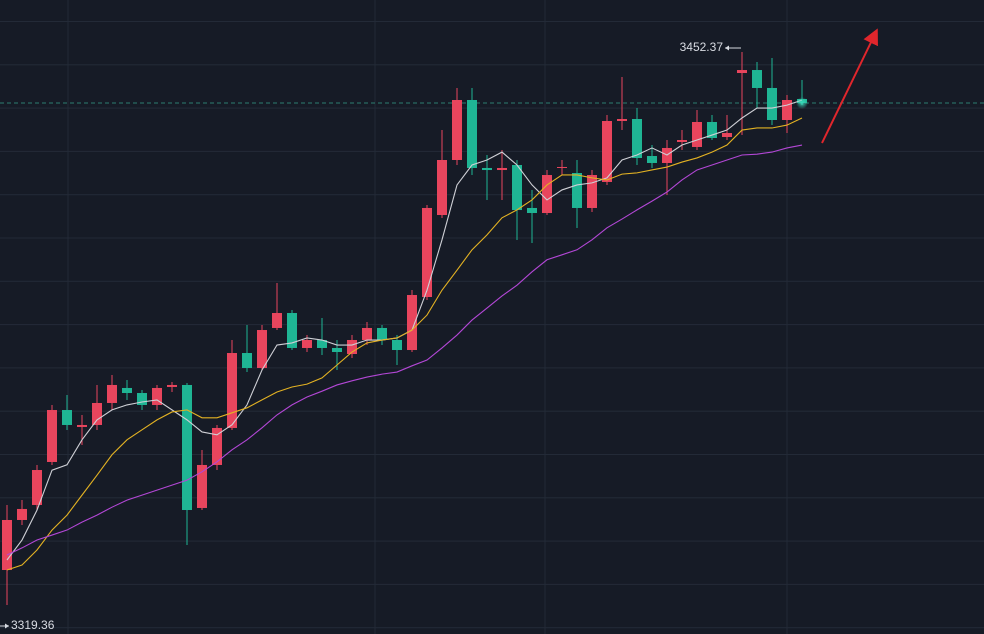 This screenshot has width=984, height=634. Describe the element at coordinates (802, 102) in the screenshot. I see `last-price-dot` at that location.